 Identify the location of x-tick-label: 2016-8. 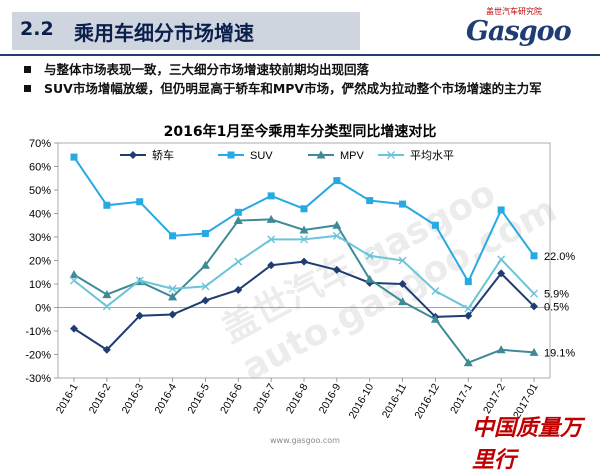
(297, 398).